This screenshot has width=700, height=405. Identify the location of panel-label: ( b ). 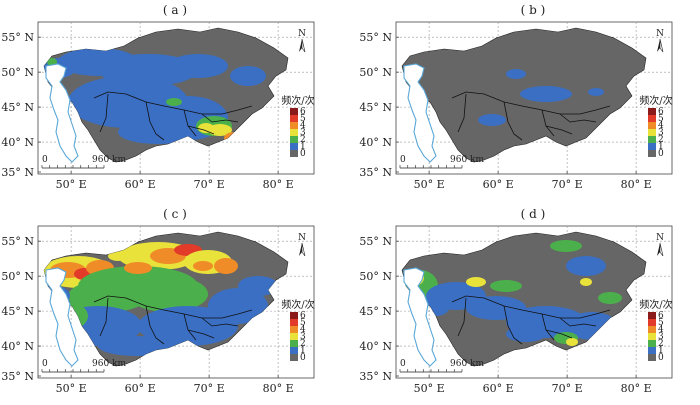
(533, 10).